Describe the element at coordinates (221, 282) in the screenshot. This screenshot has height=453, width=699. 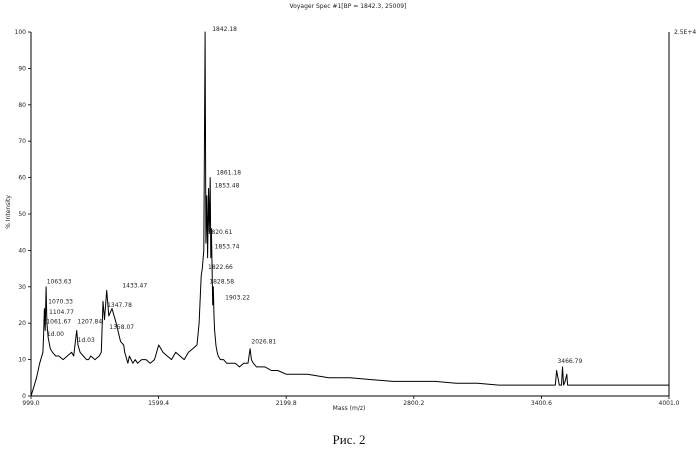
I see `peak-label: 1828.58` at that location.